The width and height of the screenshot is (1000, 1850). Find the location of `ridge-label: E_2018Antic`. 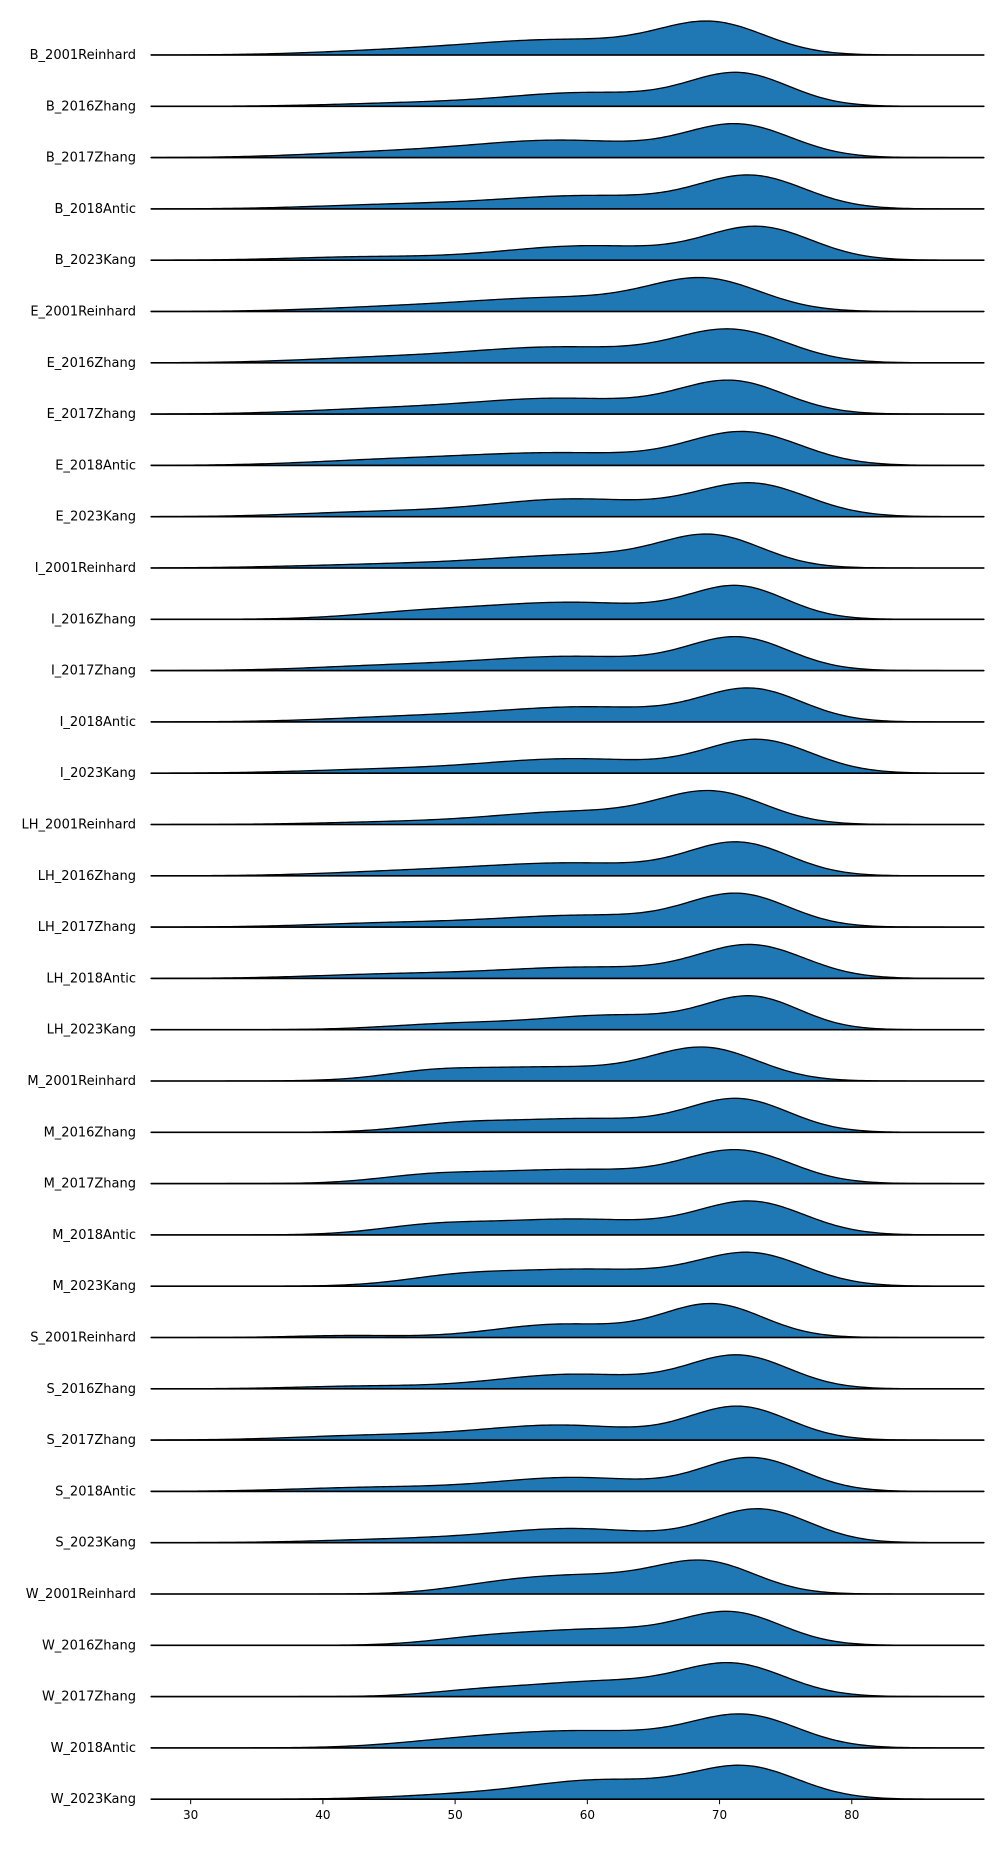

ridge-label: E_2018Antic is located at coordinates (95, 465).